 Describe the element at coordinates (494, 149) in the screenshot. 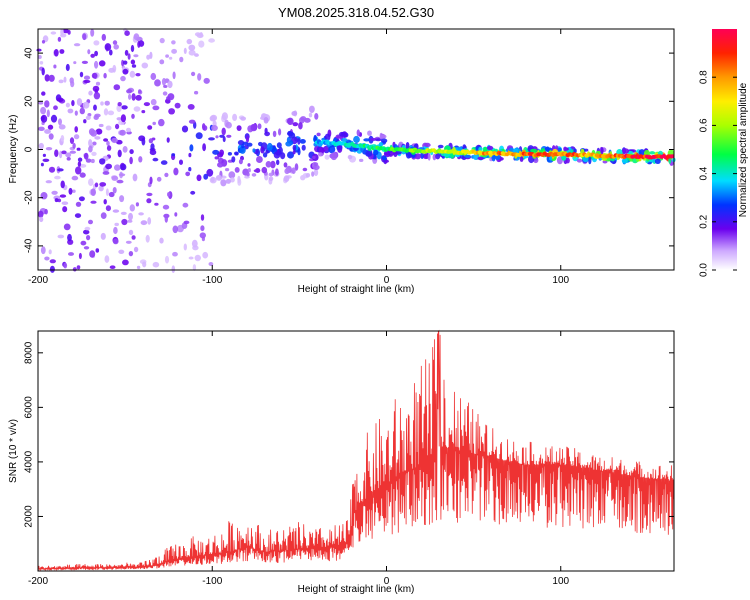

I see `spectrogram-ridge` at that location.